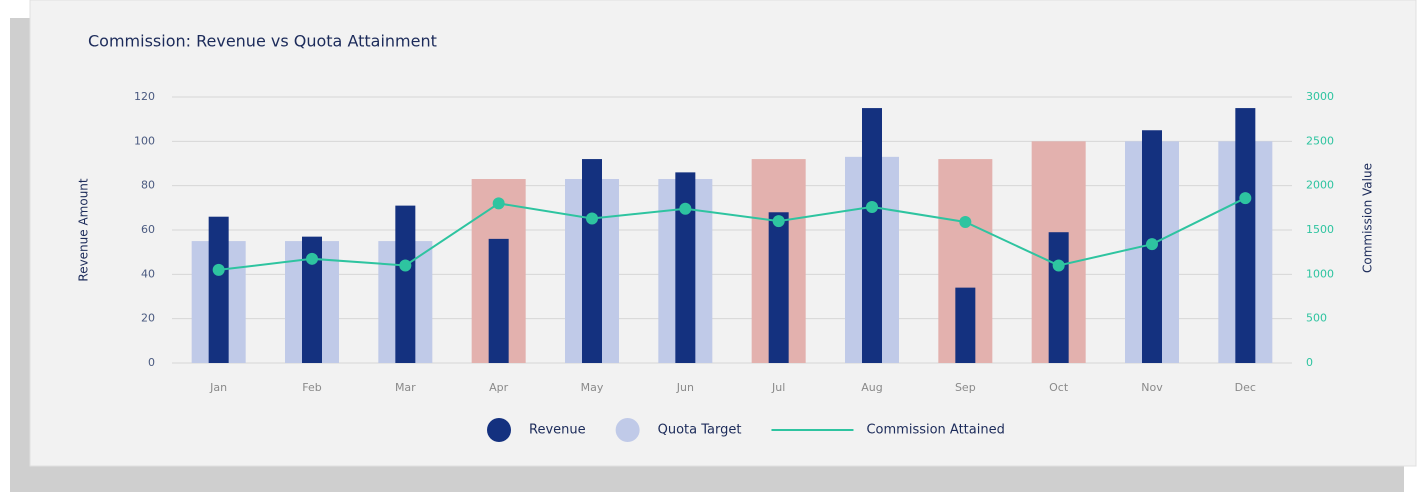  Describe the element at coordinates (148, 273) in the screenshot. I see `y-tick-label: 40` at that location.